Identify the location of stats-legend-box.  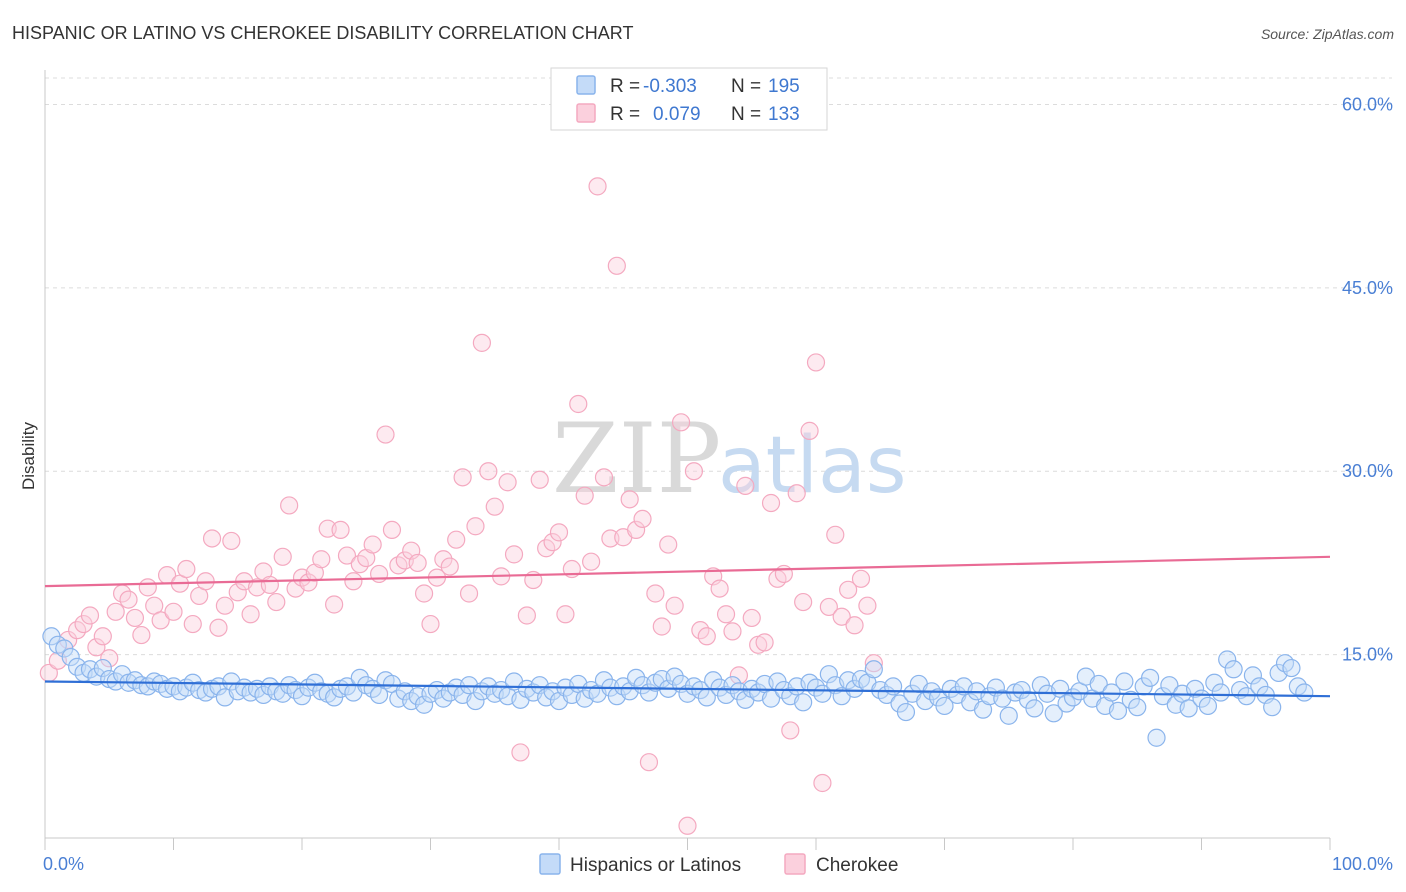
(689, 99).